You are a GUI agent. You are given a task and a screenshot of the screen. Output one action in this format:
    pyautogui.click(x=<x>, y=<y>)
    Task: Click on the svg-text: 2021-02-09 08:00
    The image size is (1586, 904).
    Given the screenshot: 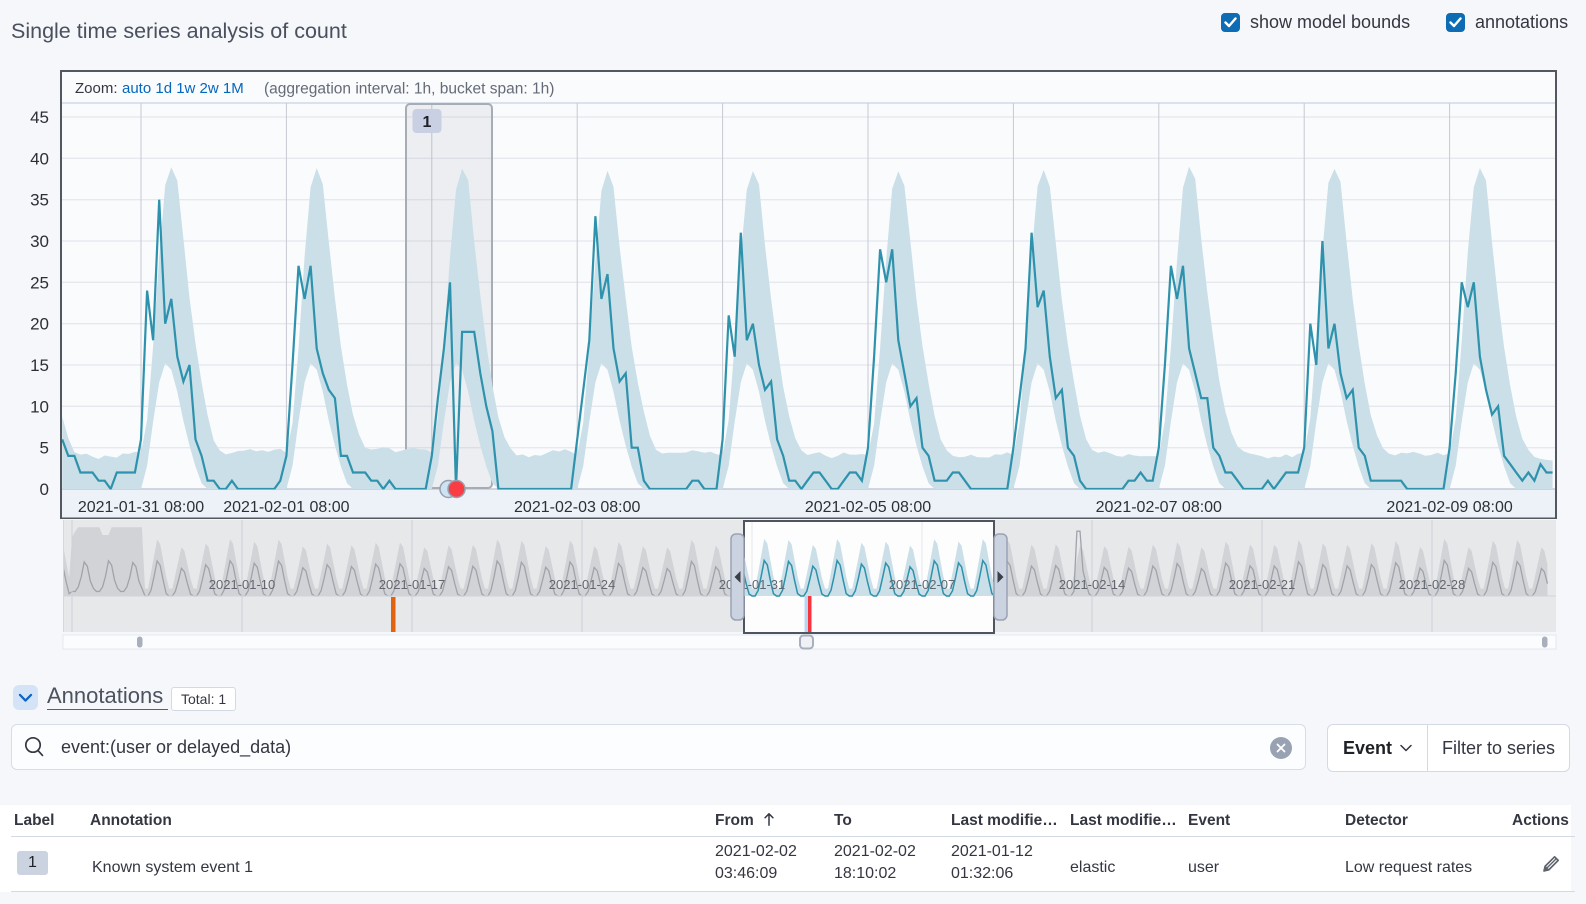 What is the action you would take?
    pyautogui.click(x=1449, y=507)
    